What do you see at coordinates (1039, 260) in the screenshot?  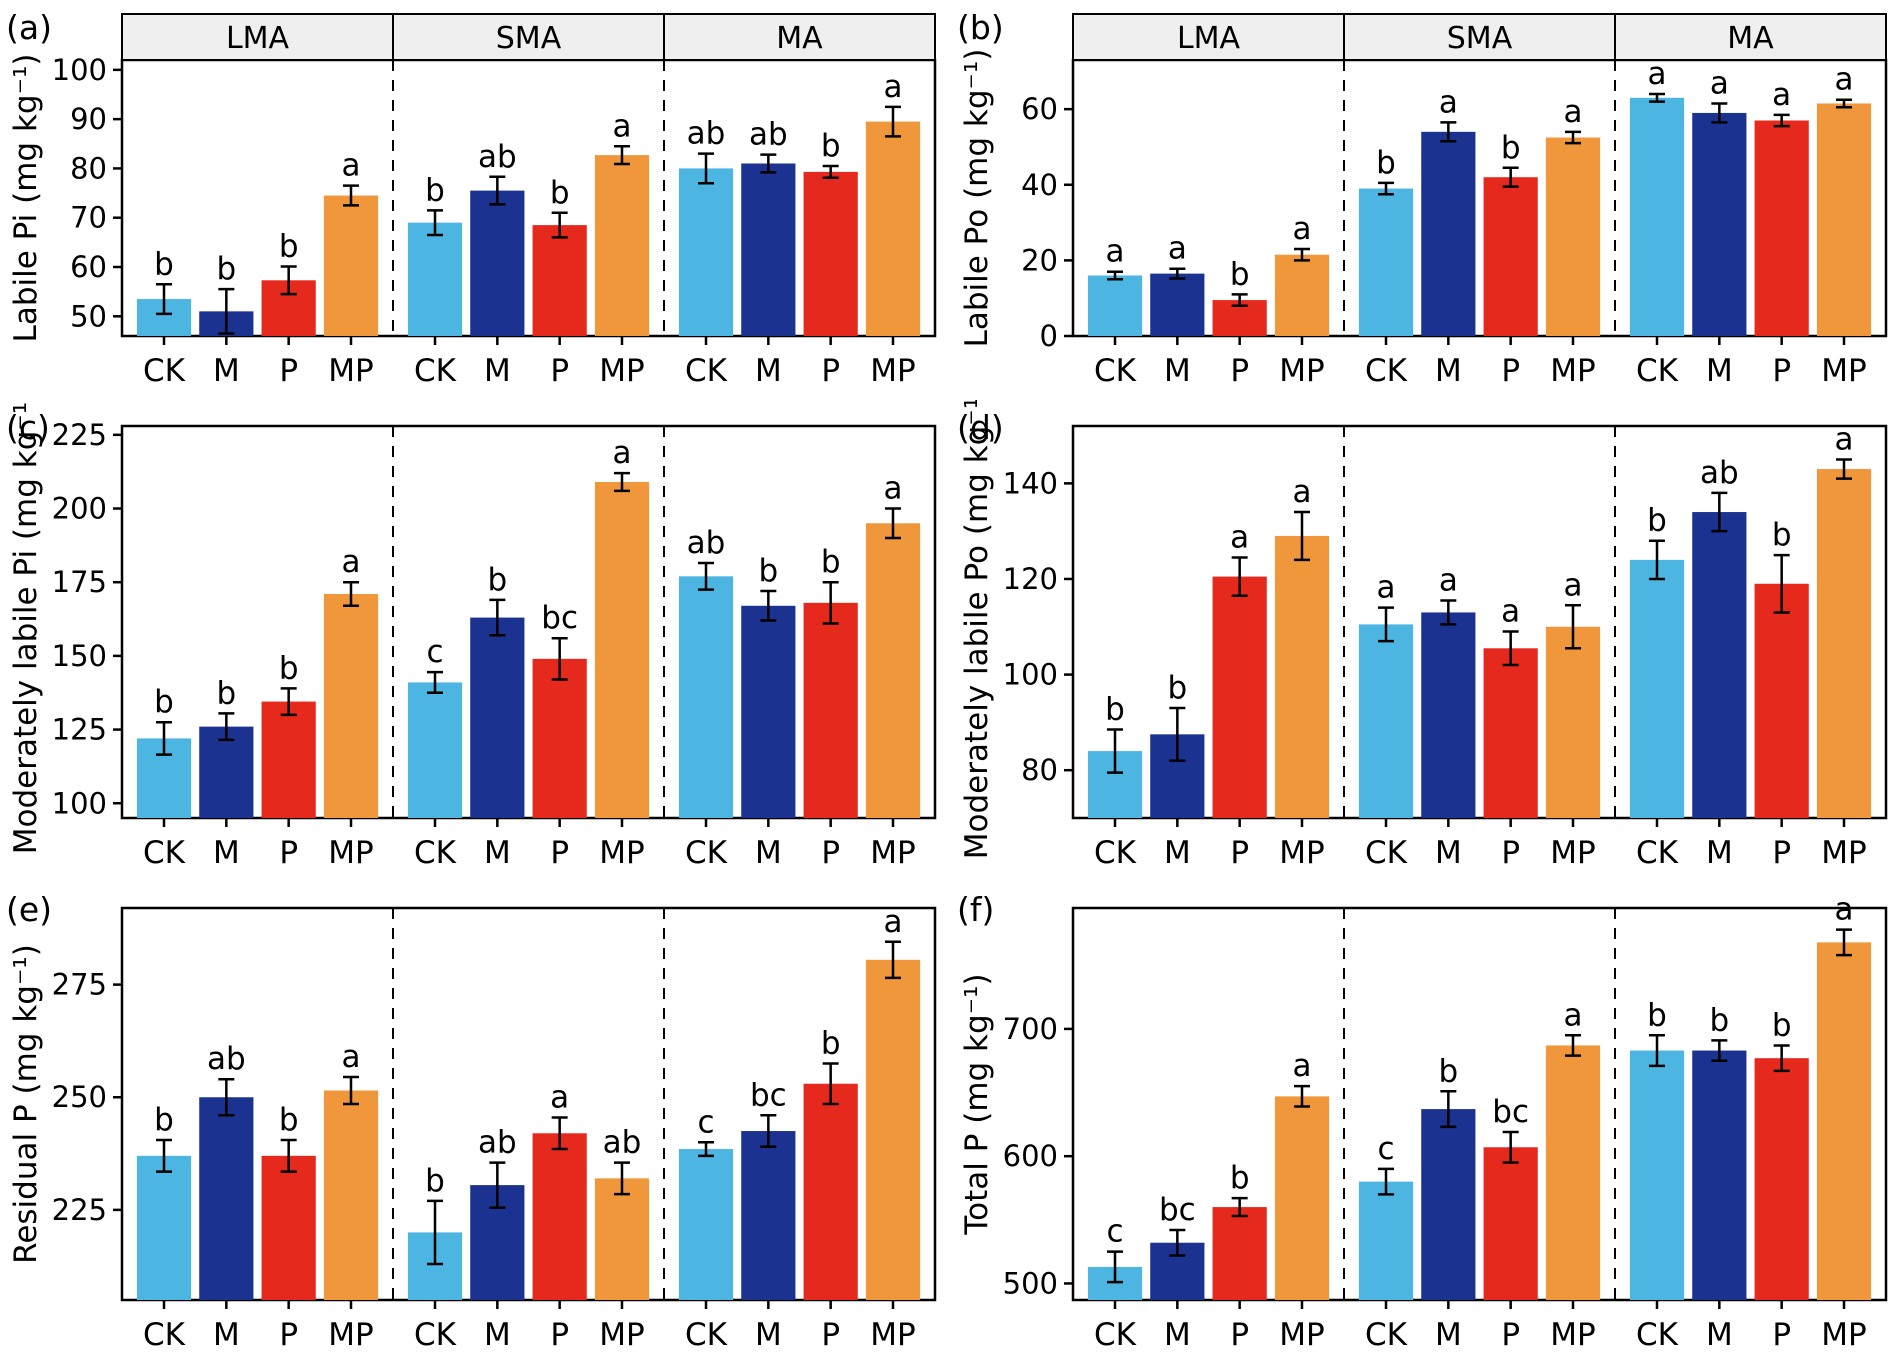 I see `y-tick-label: 20` at bounding box center [1039, 260].